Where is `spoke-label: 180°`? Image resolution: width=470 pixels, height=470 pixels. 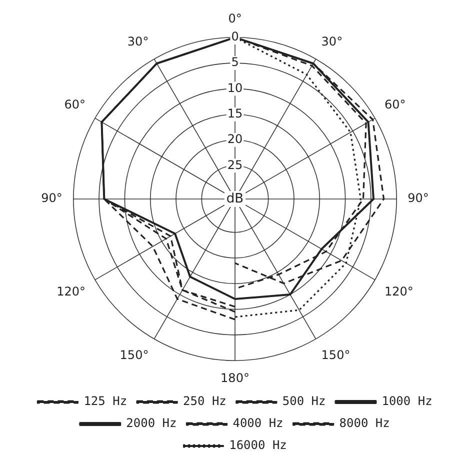 spoke-label: 180° is located at coordinates (235, 377).